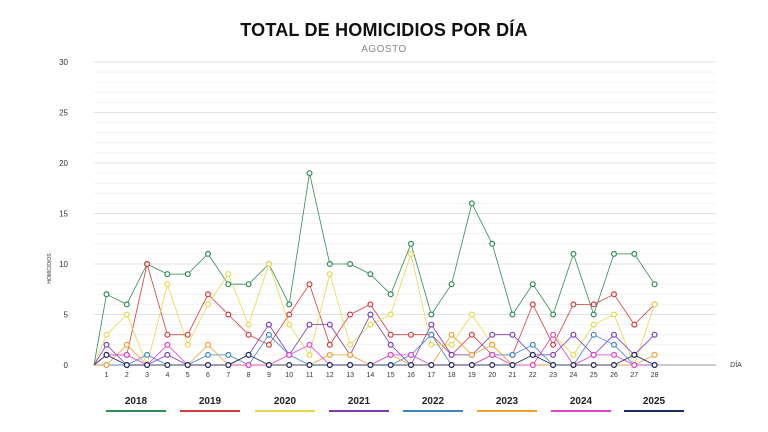 Image resolution: width=768 pixels, height=432 pixels. Describe the element at coordinates (63, 163) in the screenshot. I see `y-tick-label: 20` at that location.